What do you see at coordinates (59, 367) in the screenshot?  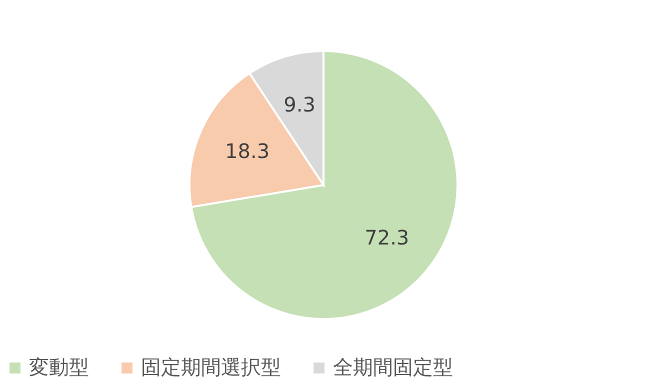 I see `legend-label: 変動型` at bounding box center [59, 367].